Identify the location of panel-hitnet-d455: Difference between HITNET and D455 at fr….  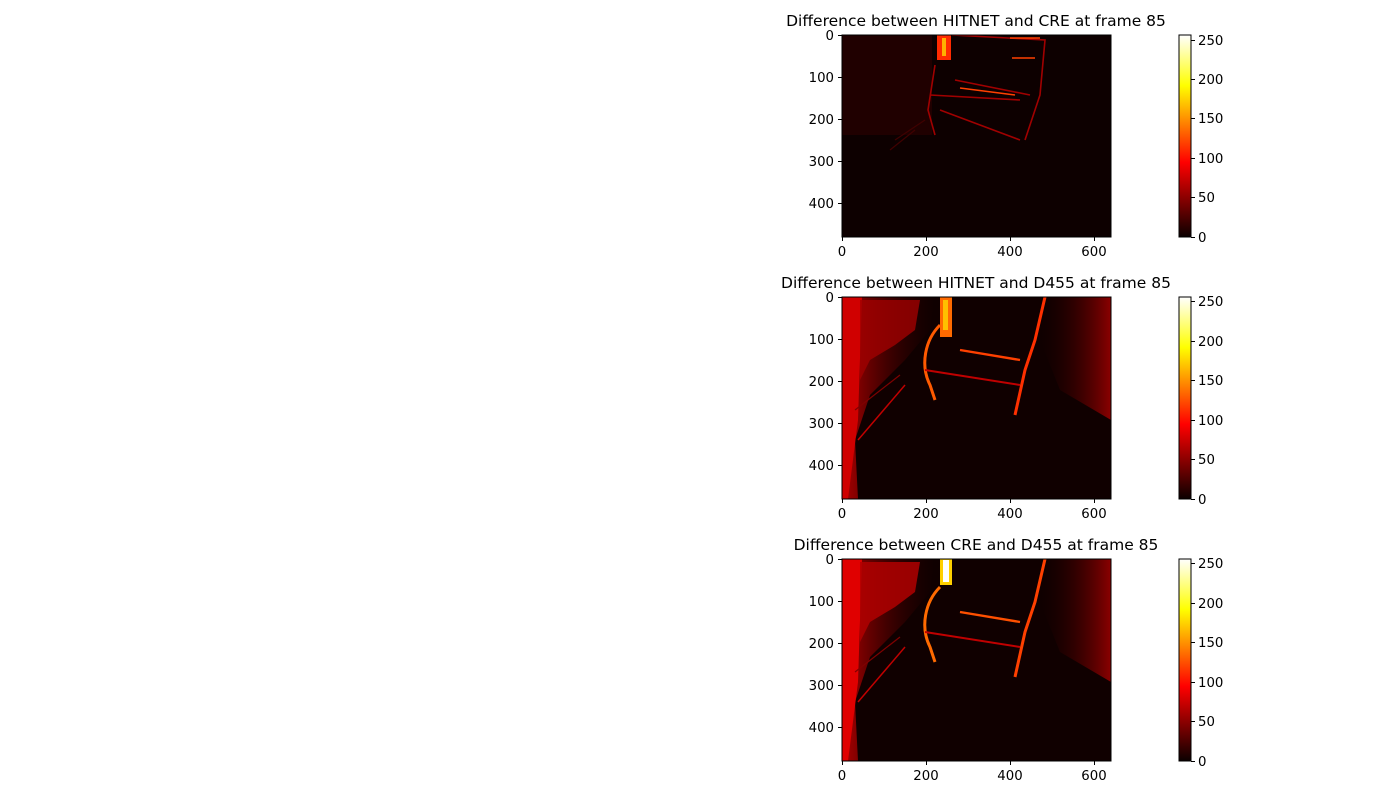
(1002, 398).